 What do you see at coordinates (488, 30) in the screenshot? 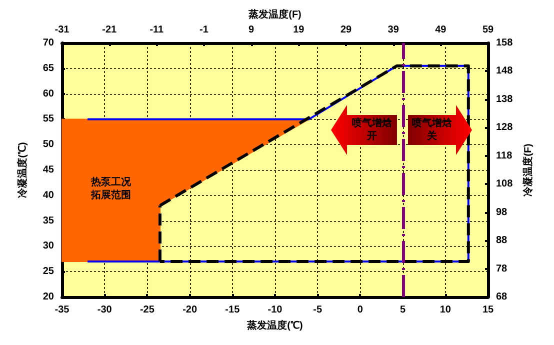
I see `x2-tick-label: 59` at bounding box center [488, 30].